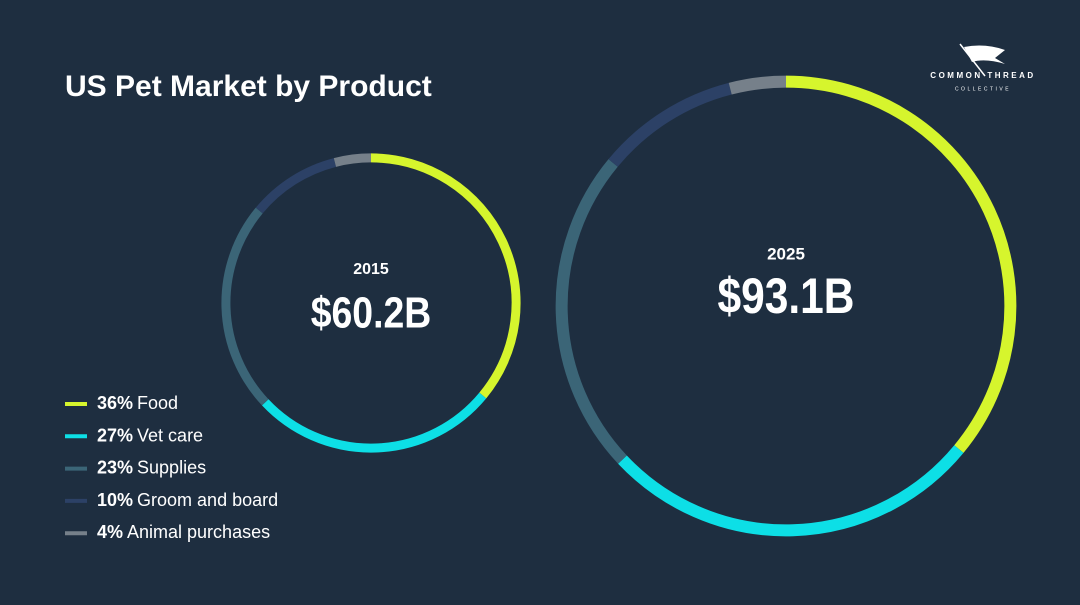 This screenshot has width=1080, height=605. I want to click on legend-entry: 10% Groom and board, so click(187, 500).